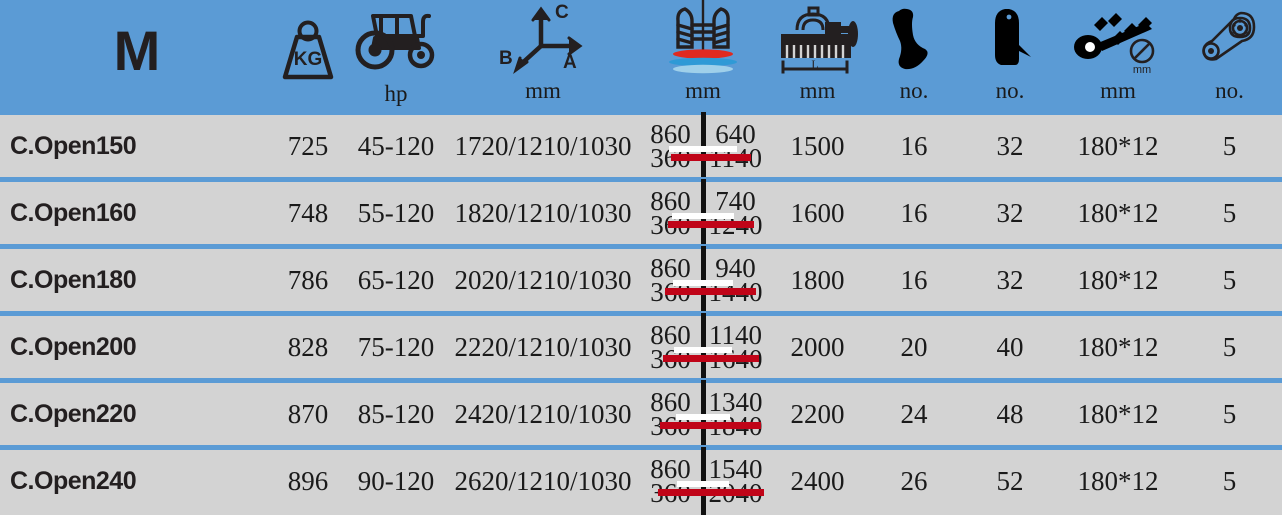 The image size is (1282, 515). I want to click on cell-weight: 725, so click(308, 145).